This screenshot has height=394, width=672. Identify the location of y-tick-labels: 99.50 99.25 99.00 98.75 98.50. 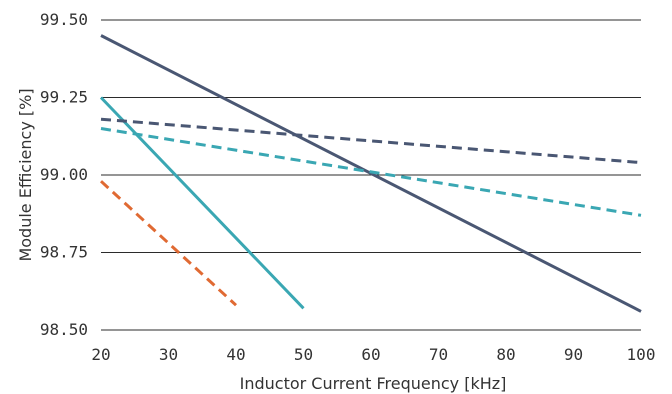
(64, 174).